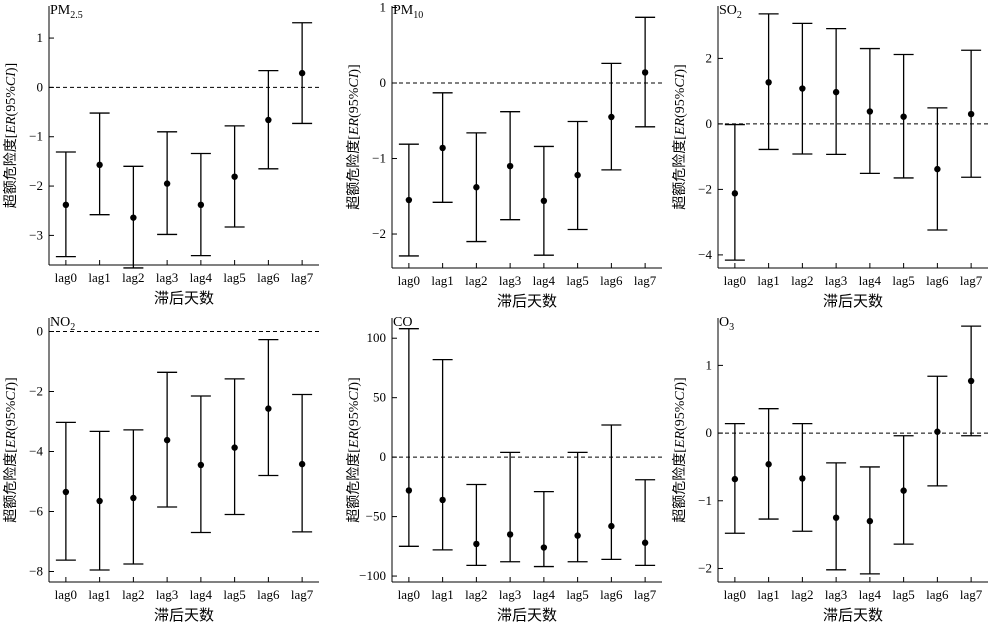  What do you see at coordinates (730, 12) in the screenshot?
I see `panel-title: SO2` at bounding box center [730, 12].